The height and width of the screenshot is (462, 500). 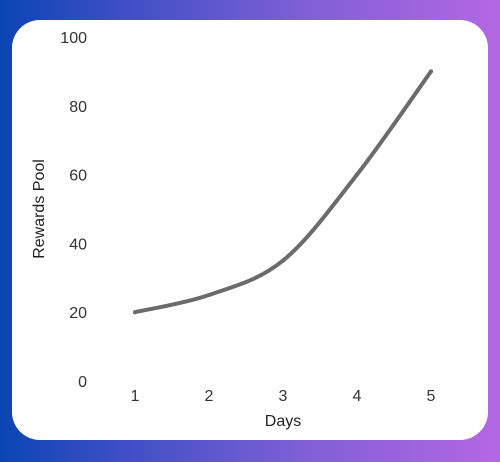 I want to click on x-tick-label: 1, so click(x=135, y=396).